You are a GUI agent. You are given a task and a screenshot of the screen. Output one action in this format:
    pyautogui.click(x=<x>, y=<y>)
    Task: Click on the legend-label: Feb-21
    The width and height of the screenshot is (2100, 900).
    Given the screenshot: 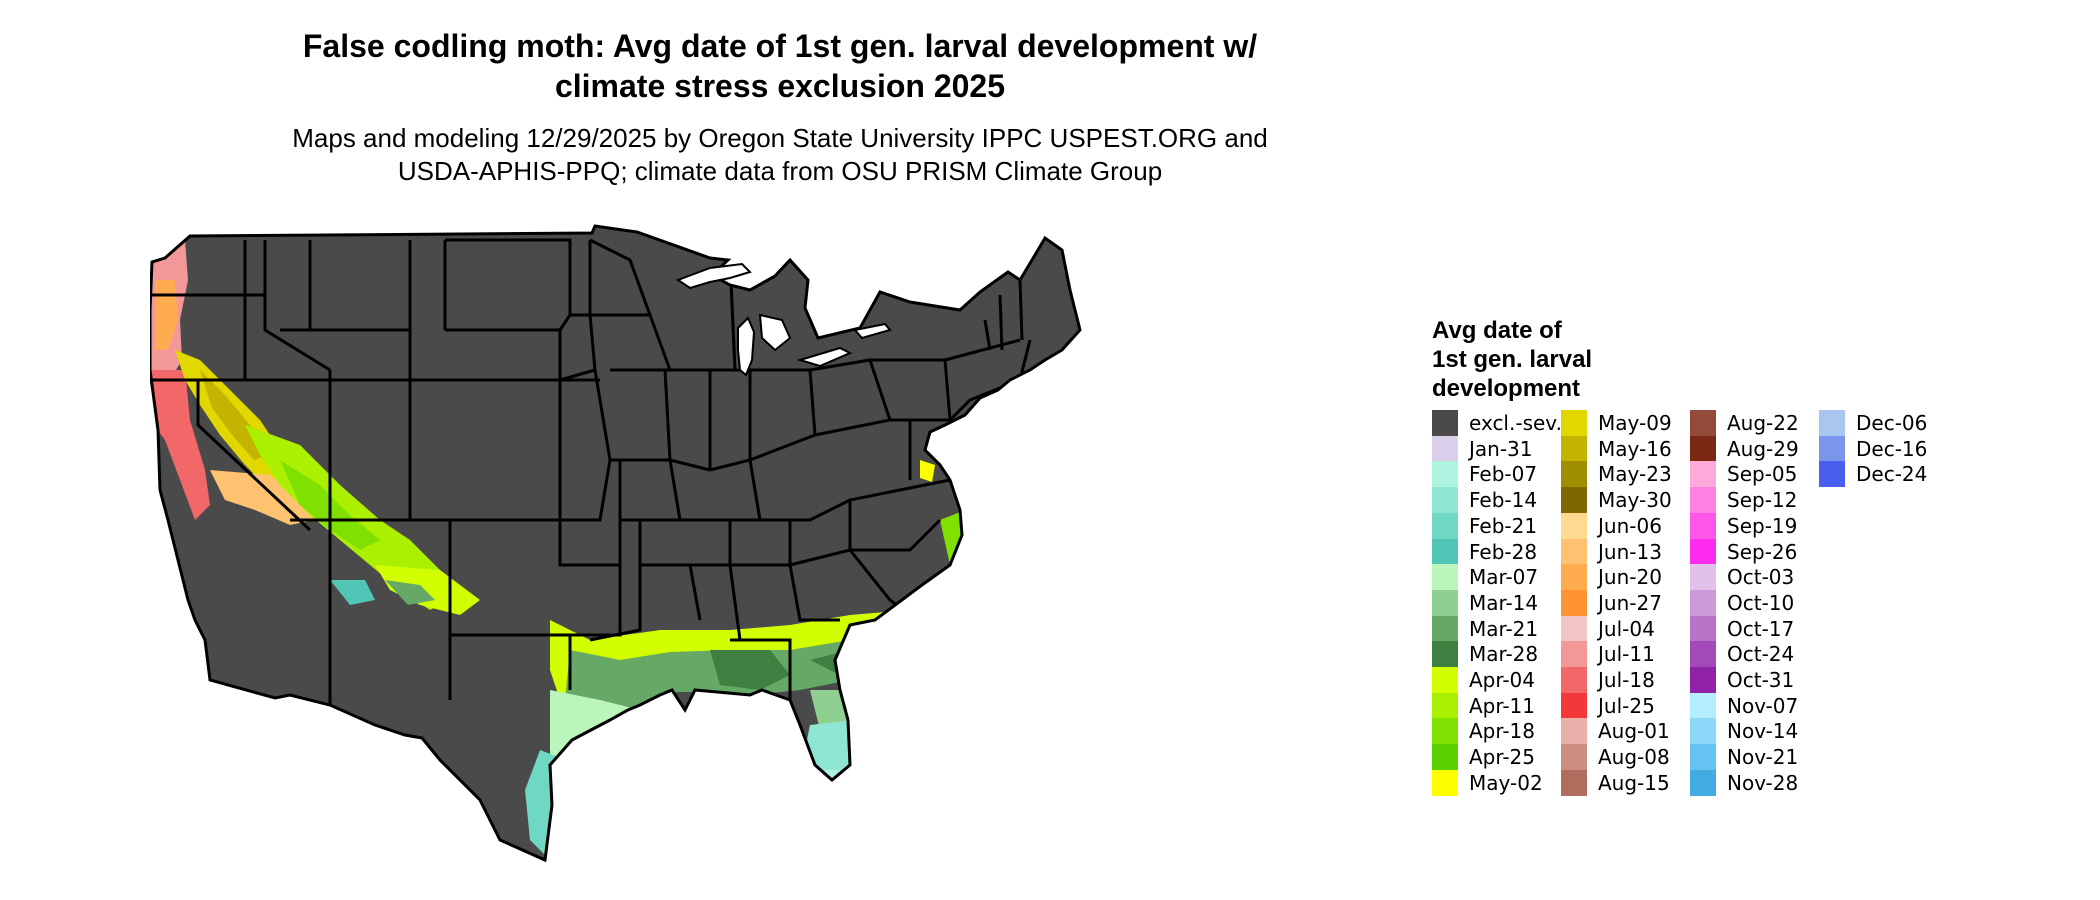 What is the action you would take?
    pyautogui.click(x=1503, y=525)
    